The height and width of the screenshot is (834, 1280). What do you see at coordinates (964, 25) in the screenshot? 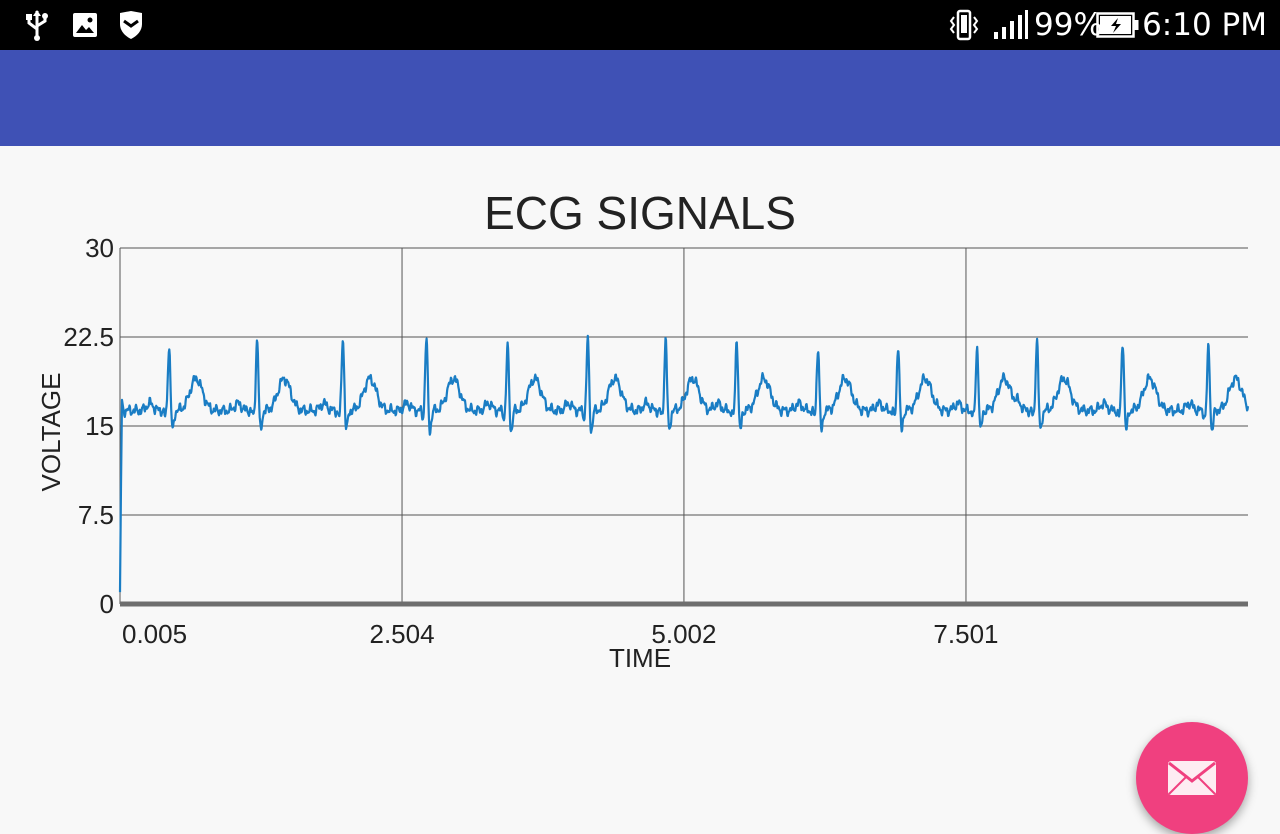
I see `vibrate-icon` at bounding box center [964, 25].